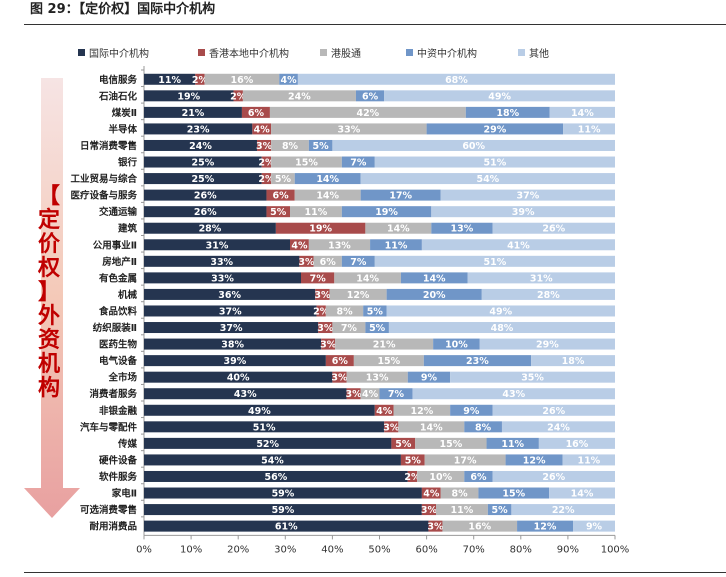 The height and width of the screenshot is (577, 726). I want to click on data-label: 38%, so click(232, 345).